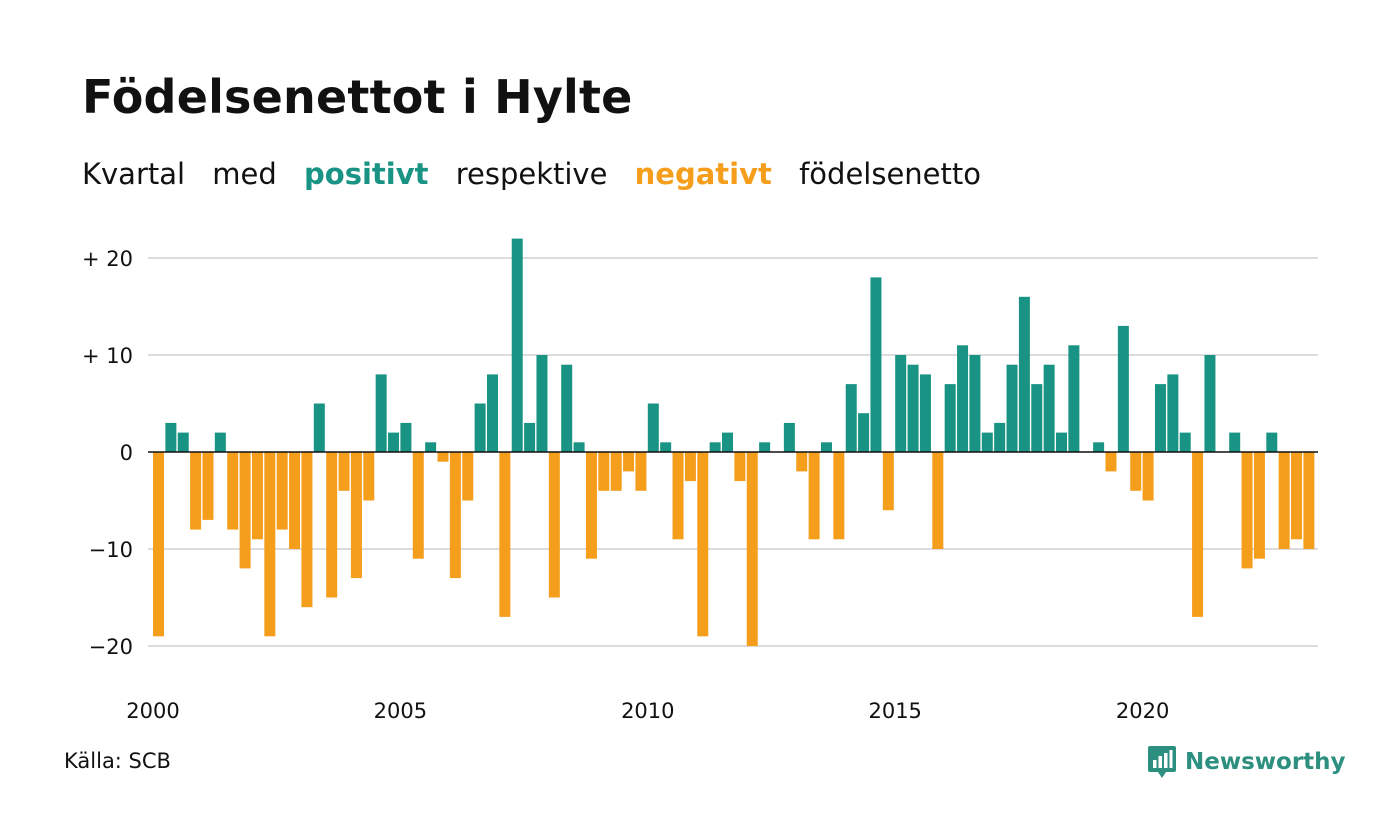 The height and width of the screenshot is (840, 1400). What do you see at coordinates (107, 453) in the screenshot?
I see `y-axis-ticks: + 20 + 10 0 −10 −20` at bounding box center [107, 453].